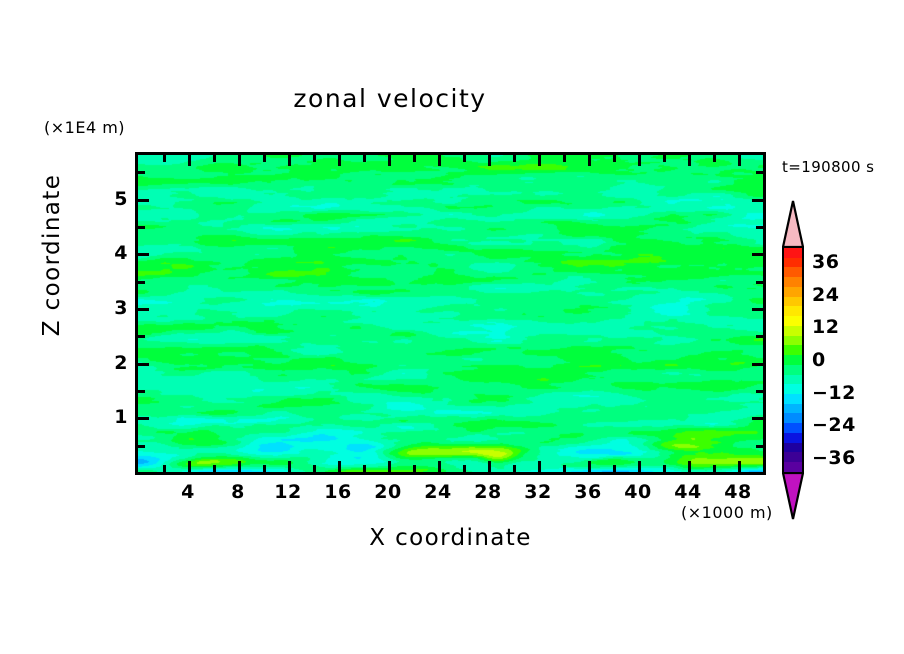 This screenshot has height=654, width=904. I want to click on y-tick-label: 5, so click(121, 198).